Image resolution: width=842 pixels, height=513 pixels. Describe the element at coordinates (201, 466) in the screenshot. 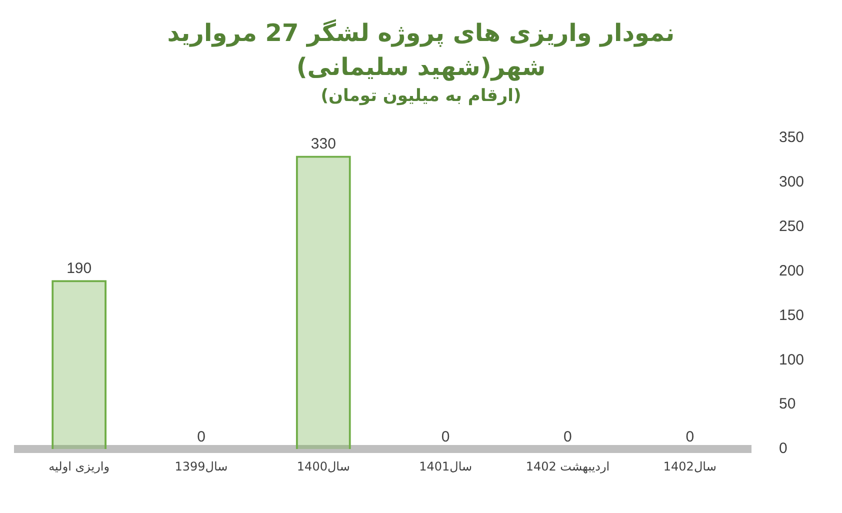

I see `x-tick-label: سال1399` at that location.